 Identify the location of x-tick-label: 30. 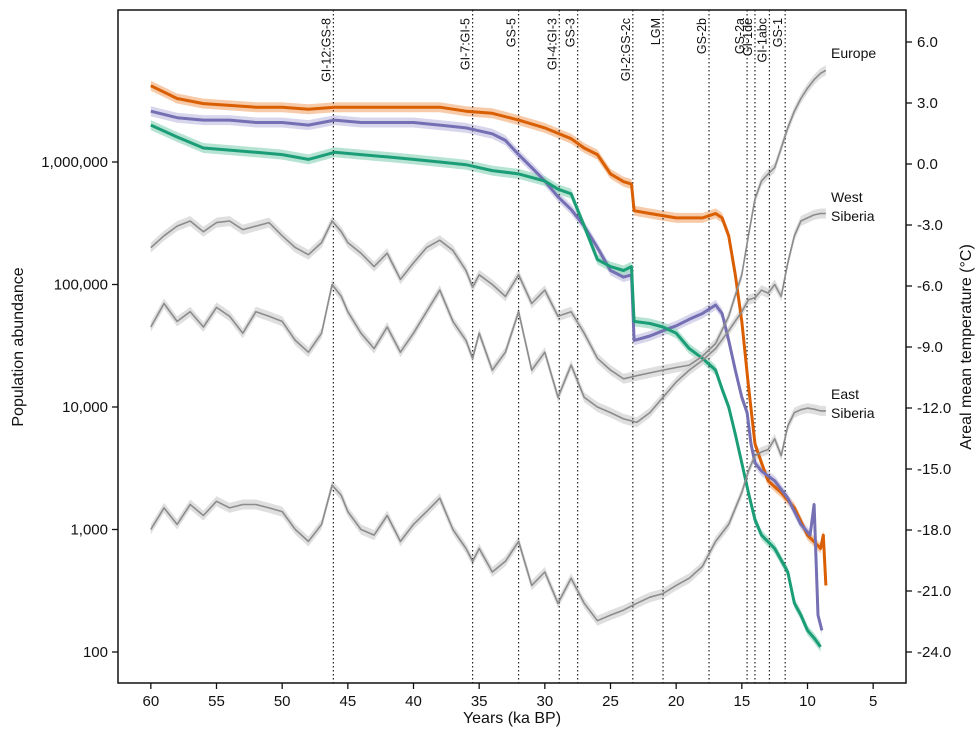
(544, 701).